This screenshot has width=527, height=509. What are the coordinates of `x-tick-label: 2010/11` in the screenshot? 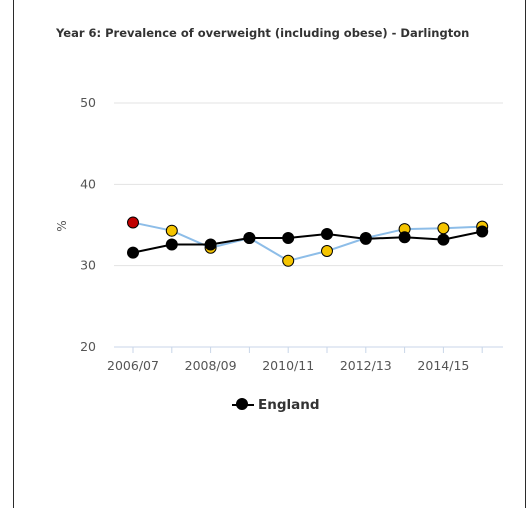 It's located at (288, 365).